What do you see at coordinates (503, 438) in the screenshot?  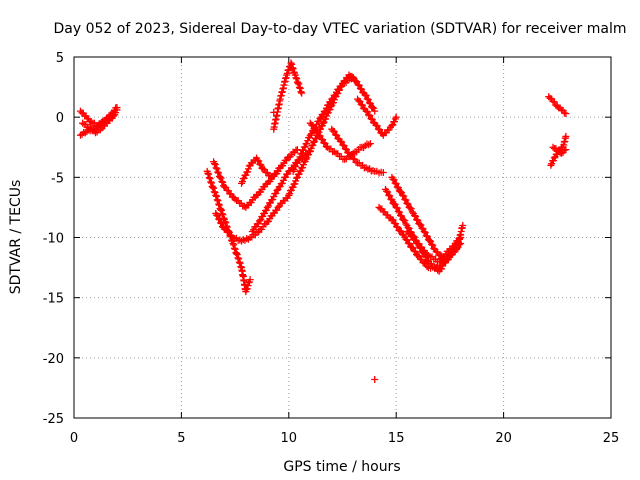 I see `x-tick-label: 20` at bounding box center [503, 438].